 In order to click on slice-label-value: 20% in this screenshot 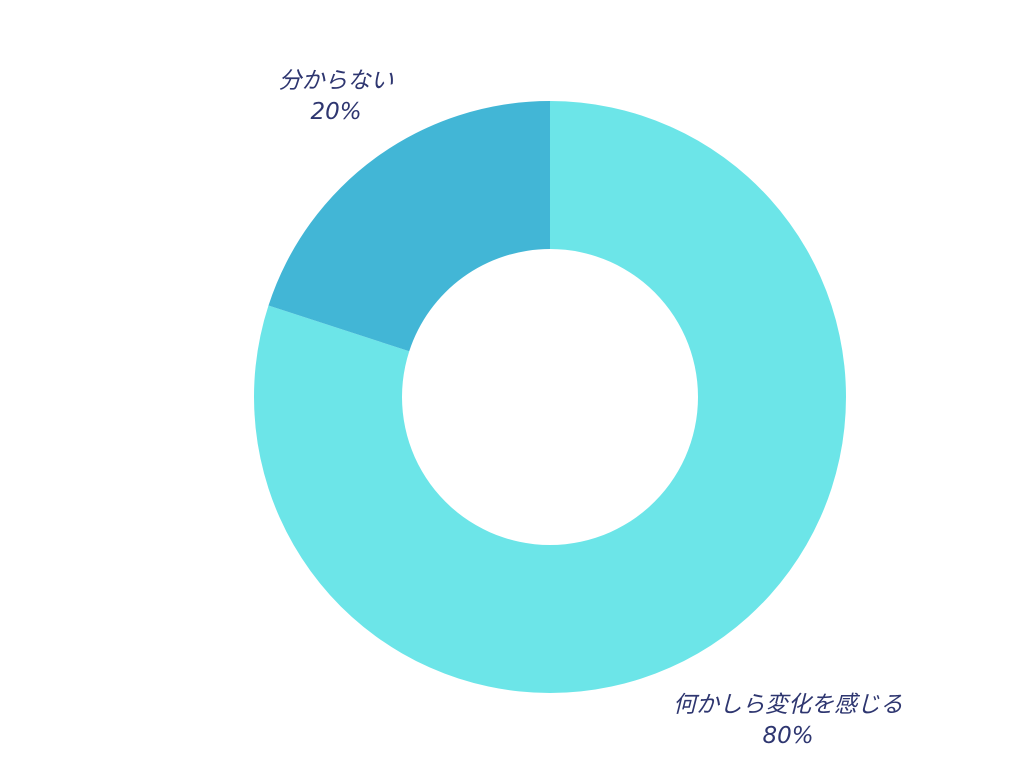, I will do `click(336, 112)`.